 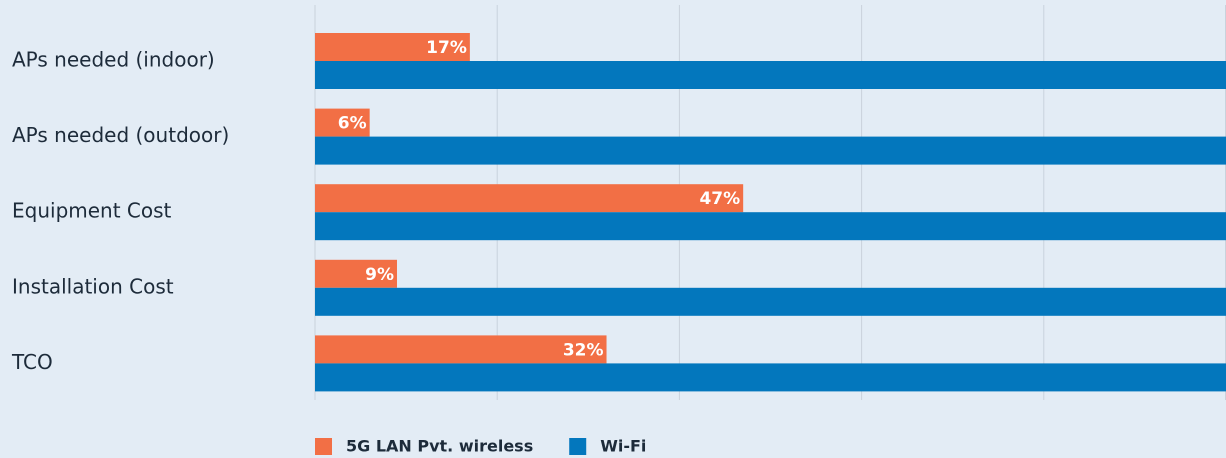 What do you see at coordinates (352, 124) in the screenshot?
I see `value-label: 6%` at bounding box center [352, 124].